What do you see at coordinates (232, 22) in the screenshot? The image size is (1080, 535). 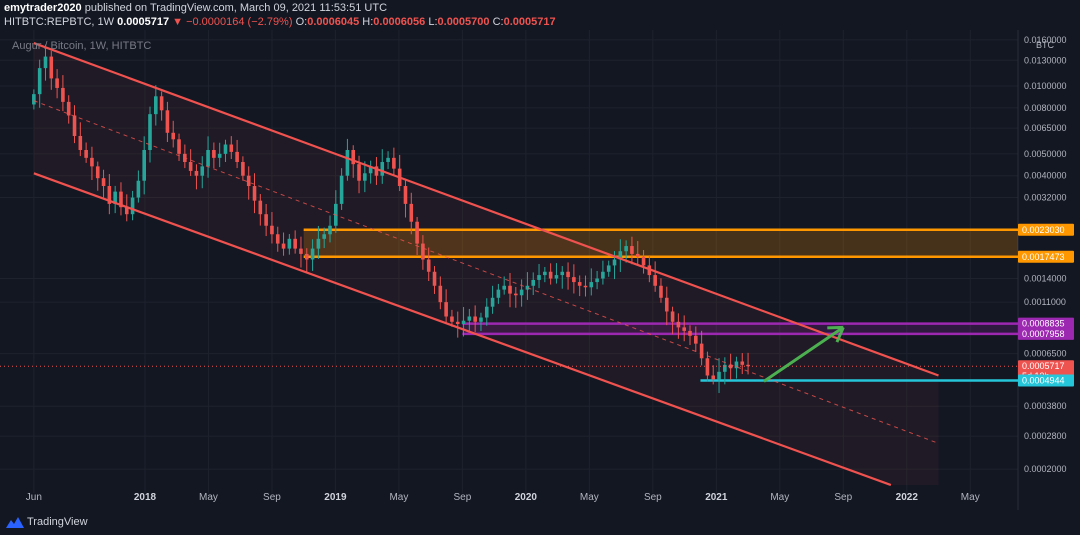 I see `price-change: ▼ −0.0000164 (−2.79%)` at bounding box center [232, 22].